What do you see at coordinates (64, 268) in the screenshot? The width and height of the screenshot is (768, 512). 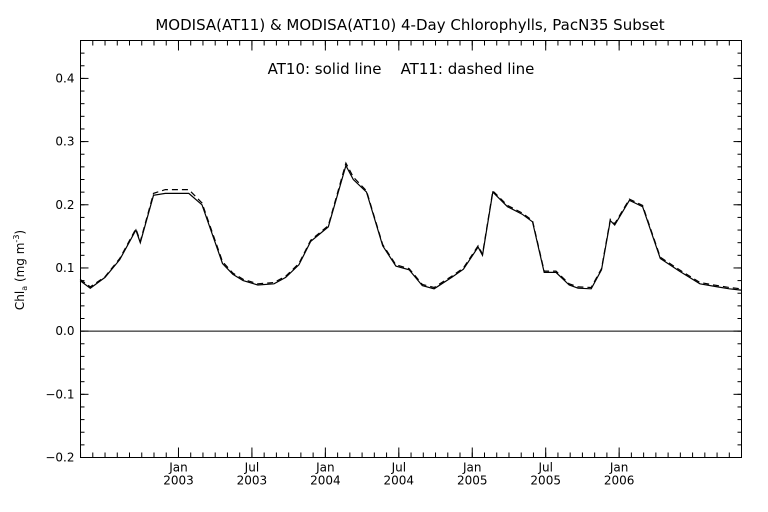 I see `y-tick-label: 0.1` at bounding box center [64, 268].